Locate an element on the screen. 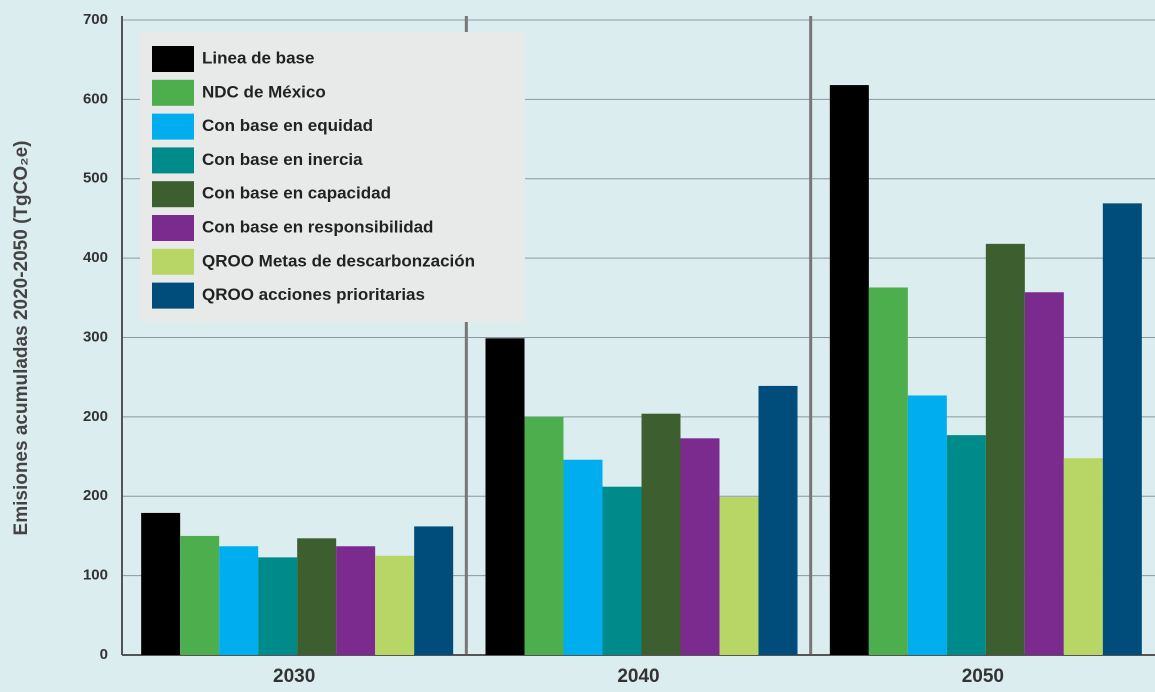  legend-box is located at coordinates (332, 177).